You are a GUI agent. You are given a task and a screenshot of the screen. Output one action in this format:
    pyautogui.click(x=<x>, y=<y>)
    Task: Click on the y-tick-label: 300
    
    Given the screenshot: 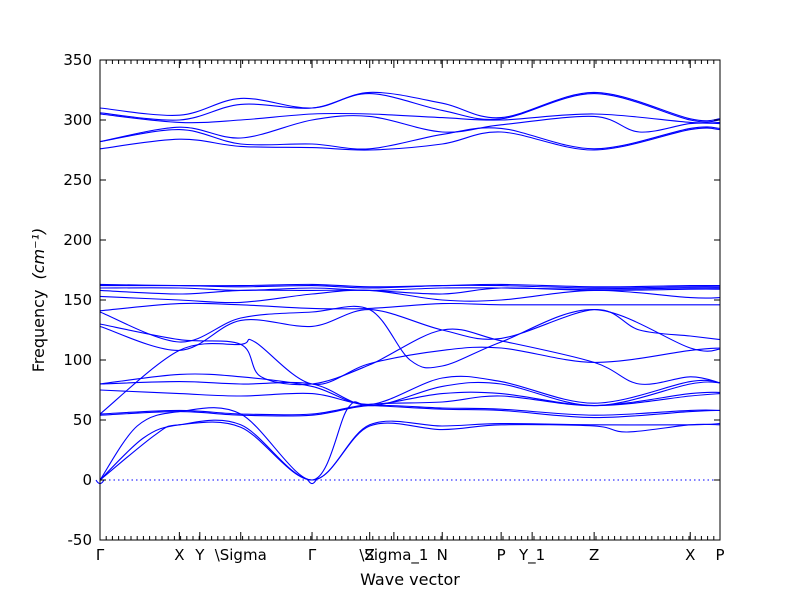 What is the action you would take?
    pyautogui.click(x=77, y=120)
    